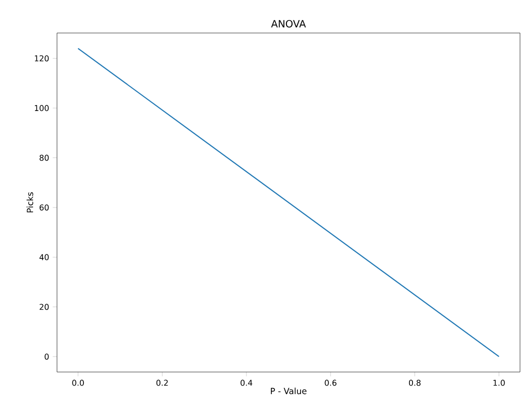  Describe the element at coordinates (288, 24) in the screenshot. I see `chart-title: ANOVA` at that location.